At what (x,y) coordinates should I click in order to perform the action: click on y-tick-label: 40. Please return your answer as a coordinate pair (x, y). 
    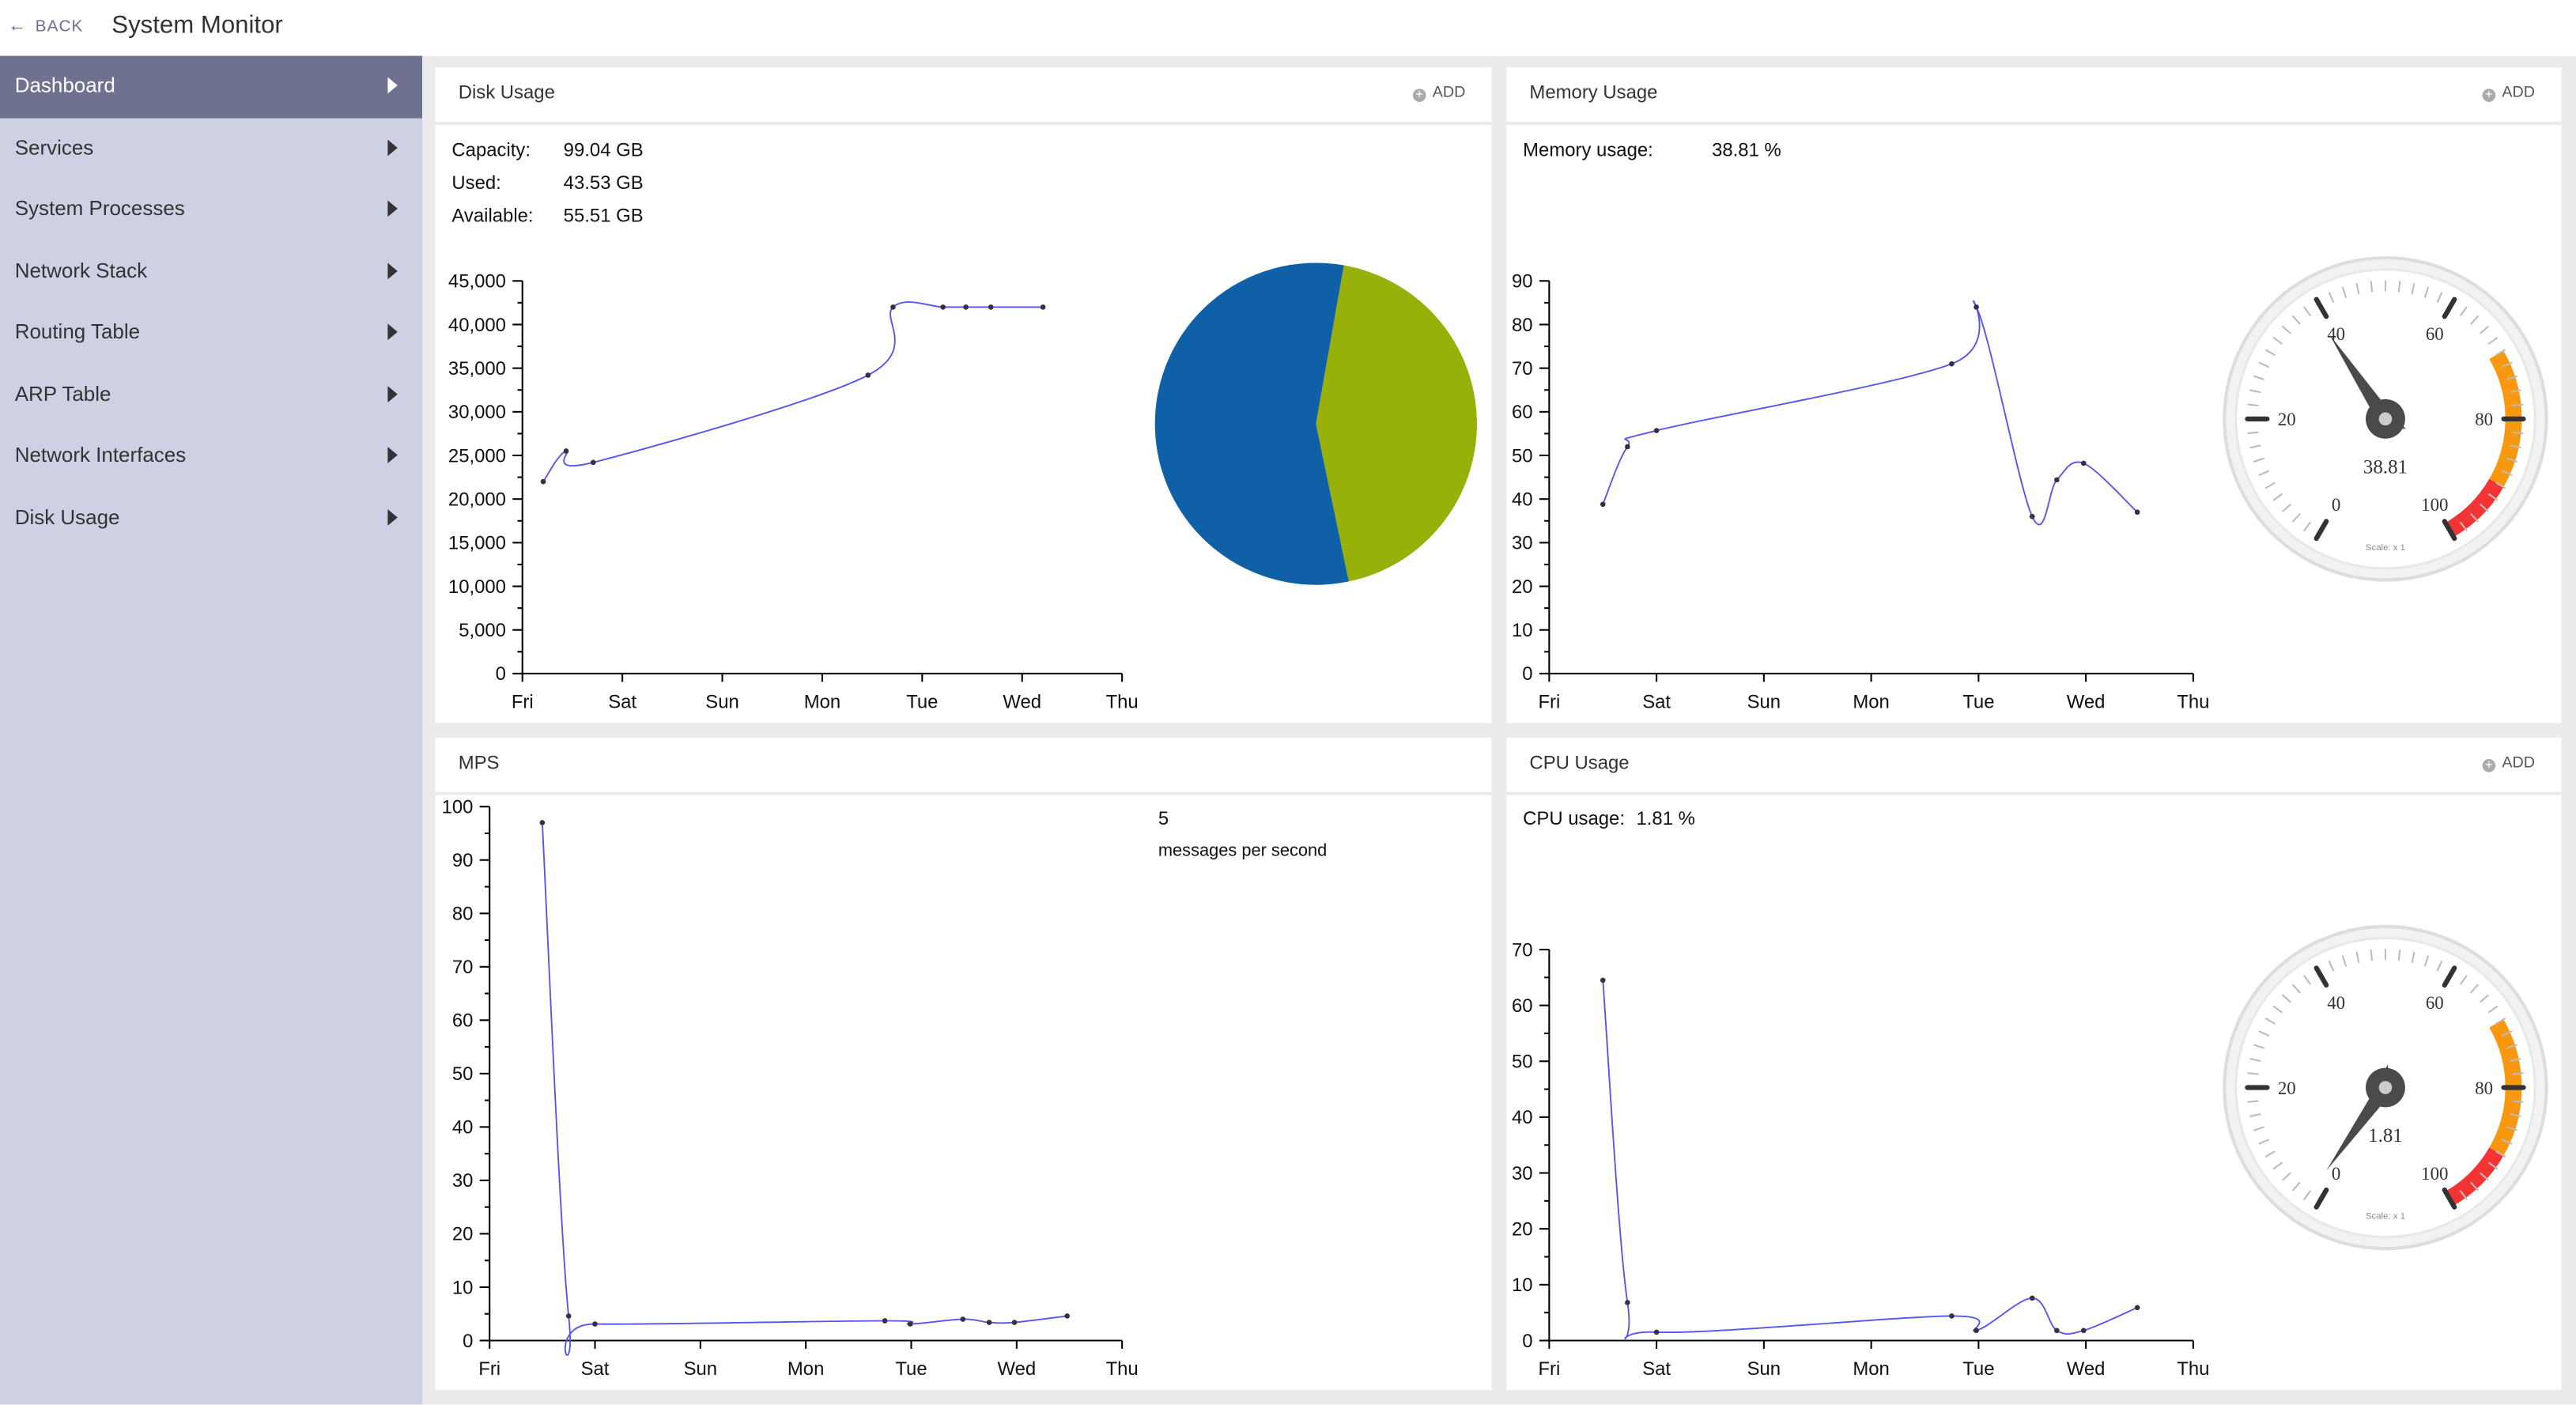
    Looking at the image, I should click on (463, 1128).